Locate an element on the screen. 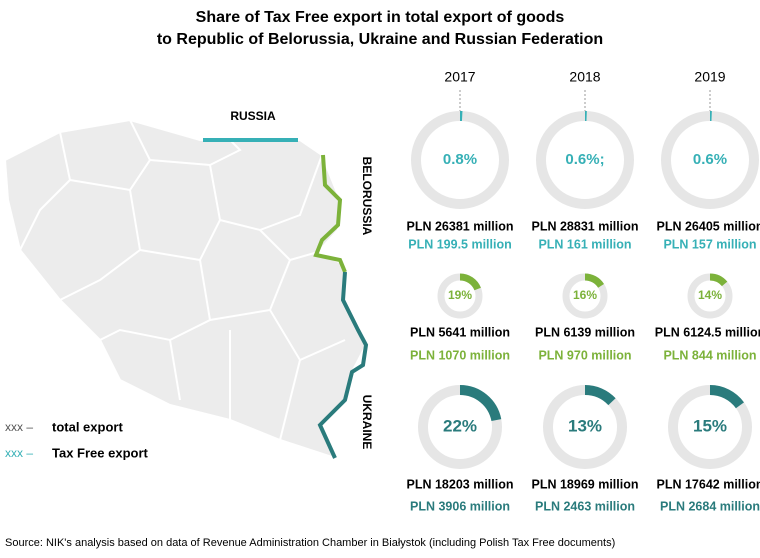 Image resolution: width=760 pixels, height=558 pixels. total-export: PLN 18969 million is located at coordinates (585, 484).